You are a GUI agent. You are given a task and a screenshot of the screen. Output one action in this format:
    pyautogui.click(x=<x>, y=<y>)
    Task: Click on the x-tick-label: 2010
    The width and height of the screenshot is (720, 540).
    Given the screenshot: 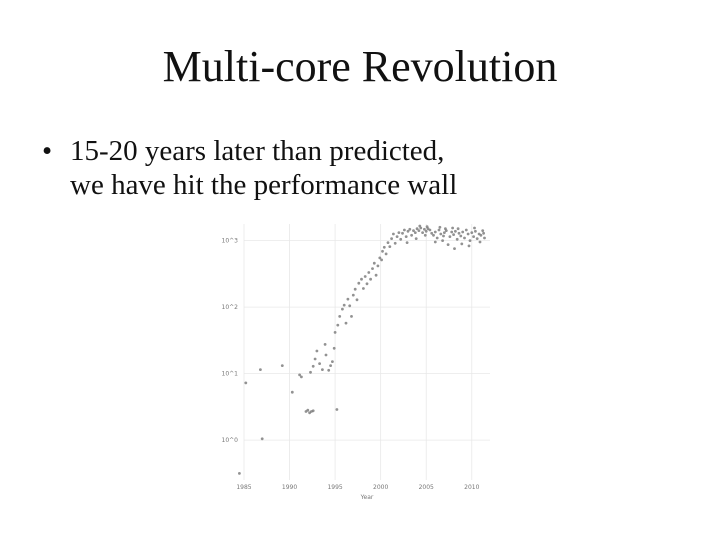 What is the action you would take?
    pyautogui.click(x=471, y=487)
    